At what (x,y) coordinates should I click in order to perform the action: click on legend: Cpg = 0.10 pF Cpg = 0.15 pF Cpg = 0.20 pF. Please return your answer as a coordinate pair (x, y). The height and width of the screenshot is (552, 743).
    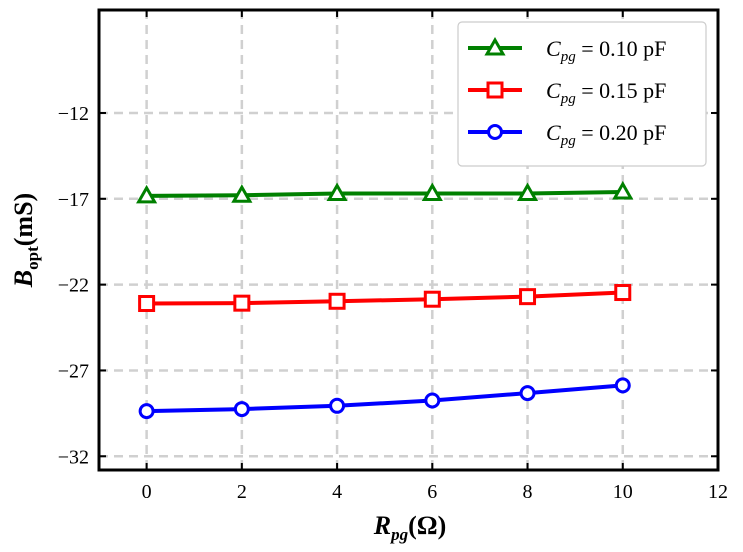
    Looking at the image, I should click on (582, 94).